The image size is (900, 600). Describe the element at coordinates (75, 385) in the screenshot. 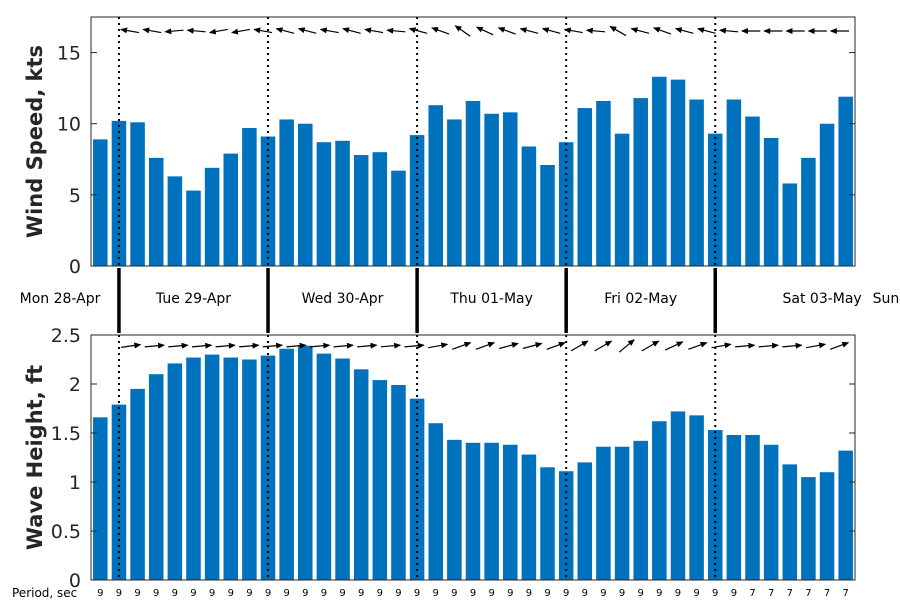

I see `y-tick-label: 2` at that location.